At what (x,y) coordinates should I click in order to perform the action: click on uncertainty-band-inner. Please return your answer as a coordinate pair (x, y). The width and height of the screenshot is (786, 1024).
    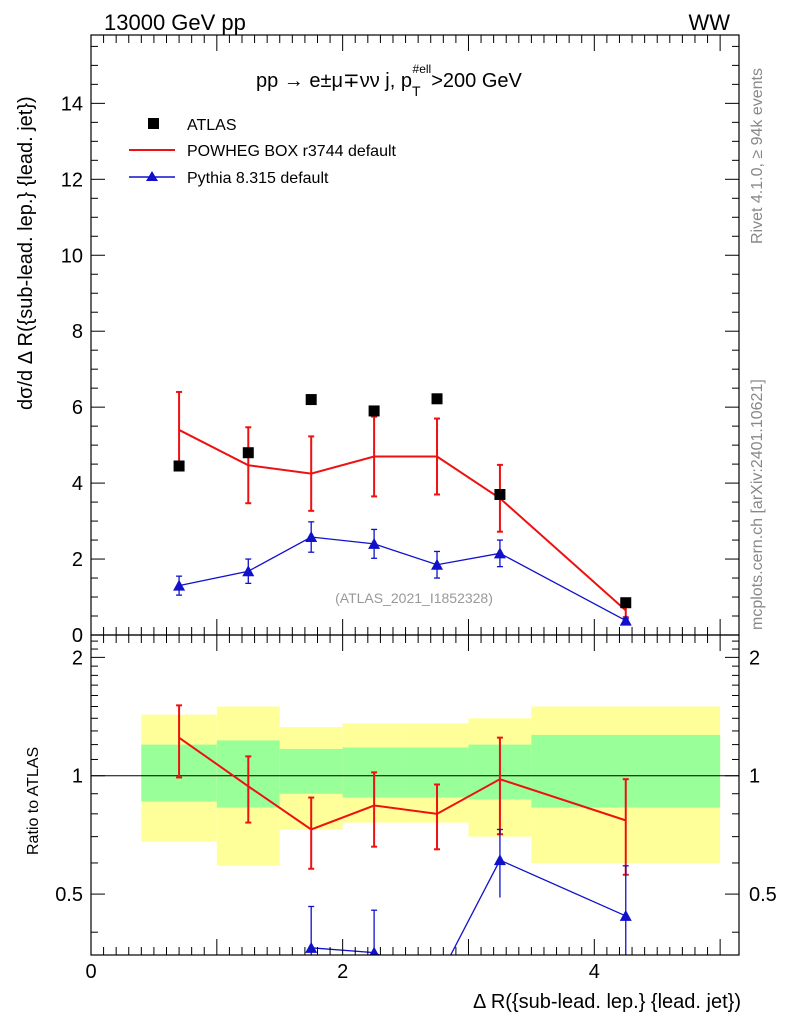
    Looking at the image, I should click on (311, 771).